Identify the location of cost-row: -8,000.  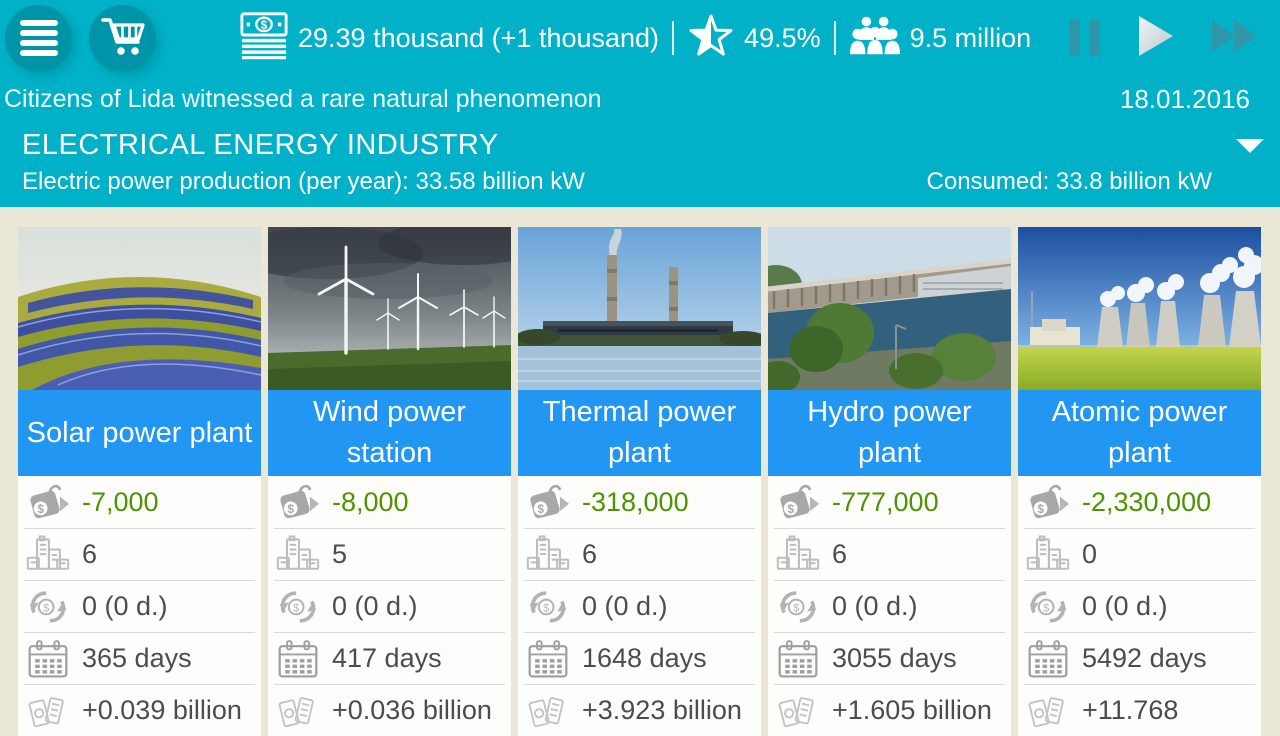
(389, 502).